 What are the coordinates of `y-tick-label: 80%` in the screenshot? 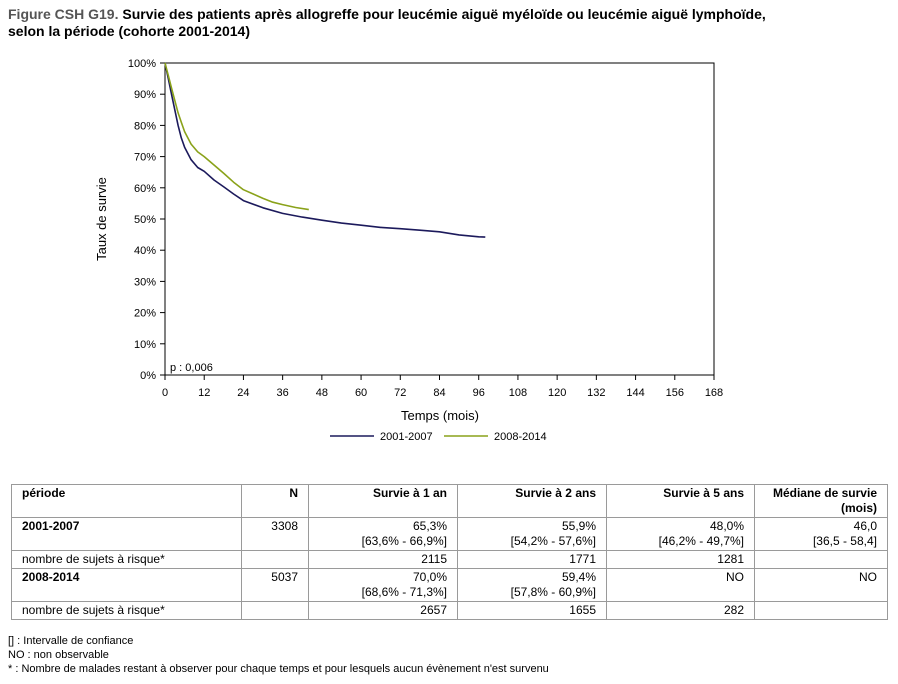 It's located at (145, 126).